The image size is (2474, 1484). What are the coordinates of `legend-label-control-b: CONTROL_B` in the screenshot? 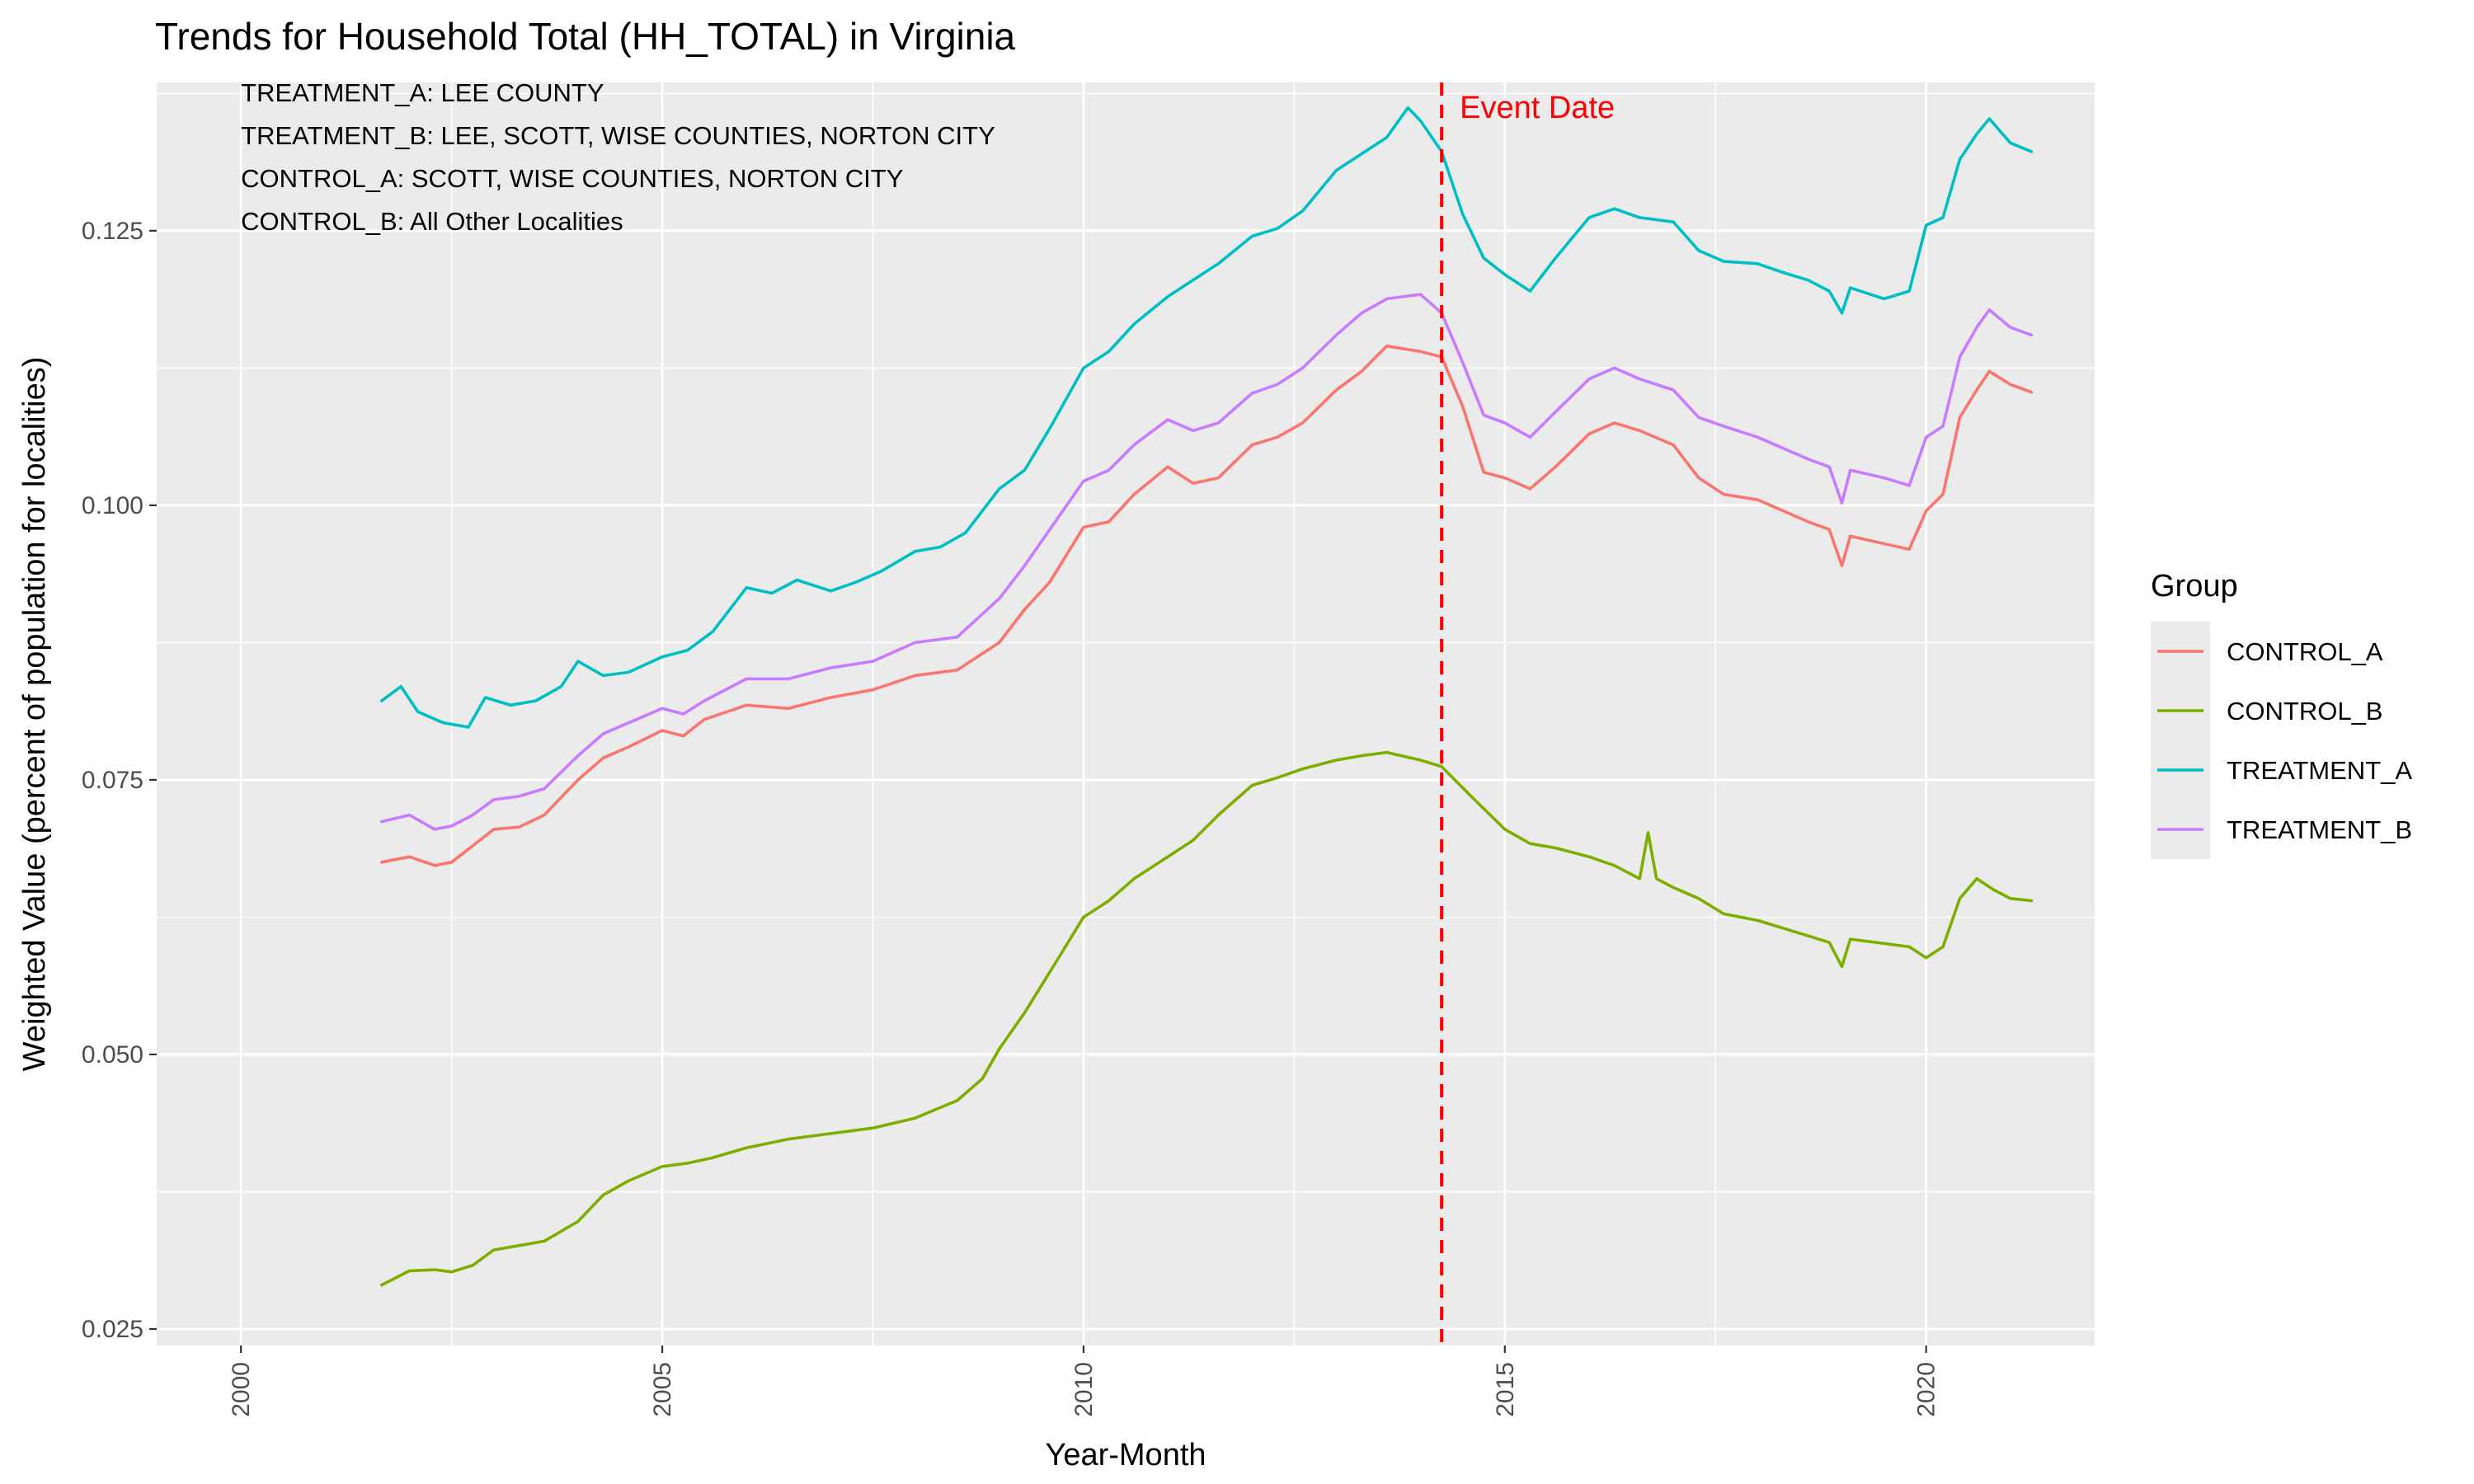 It's located at (2304, 711).